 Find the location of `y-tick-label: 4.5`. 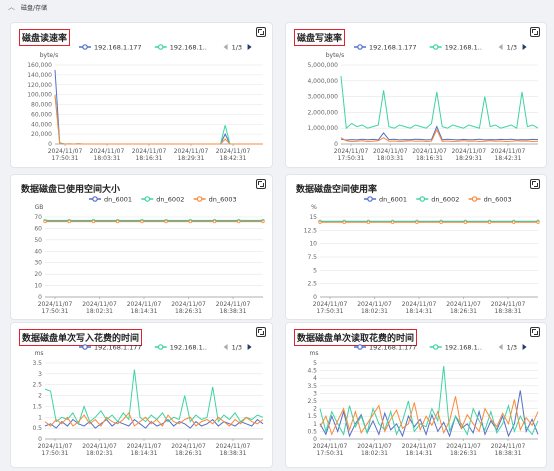

y-tick-label: 4.5 is located at coordinates (312, 371).